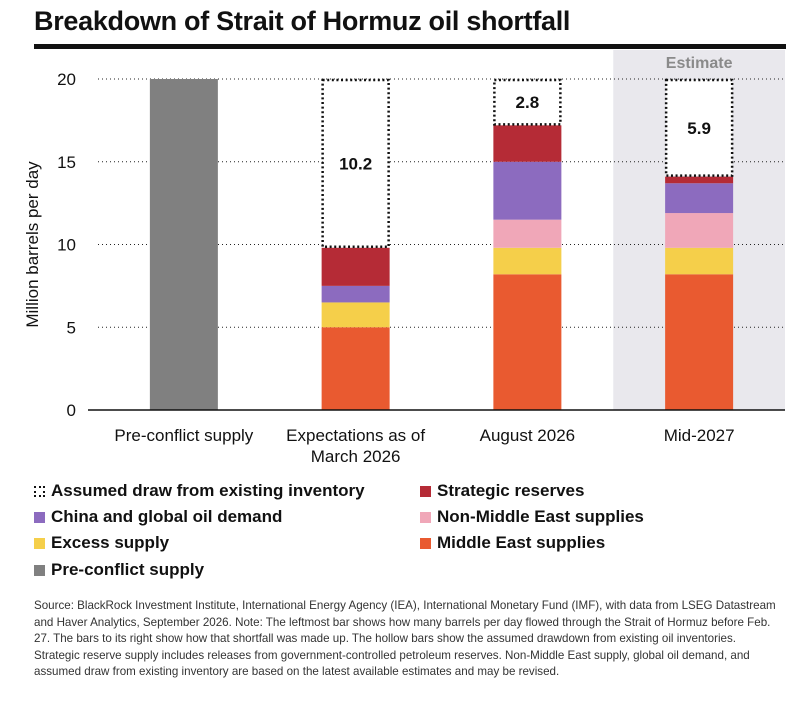 Image resolution: width=800 pixels, height=703 pixels. I want to click on legend-item: Middle East supplies, so click(512, 543).